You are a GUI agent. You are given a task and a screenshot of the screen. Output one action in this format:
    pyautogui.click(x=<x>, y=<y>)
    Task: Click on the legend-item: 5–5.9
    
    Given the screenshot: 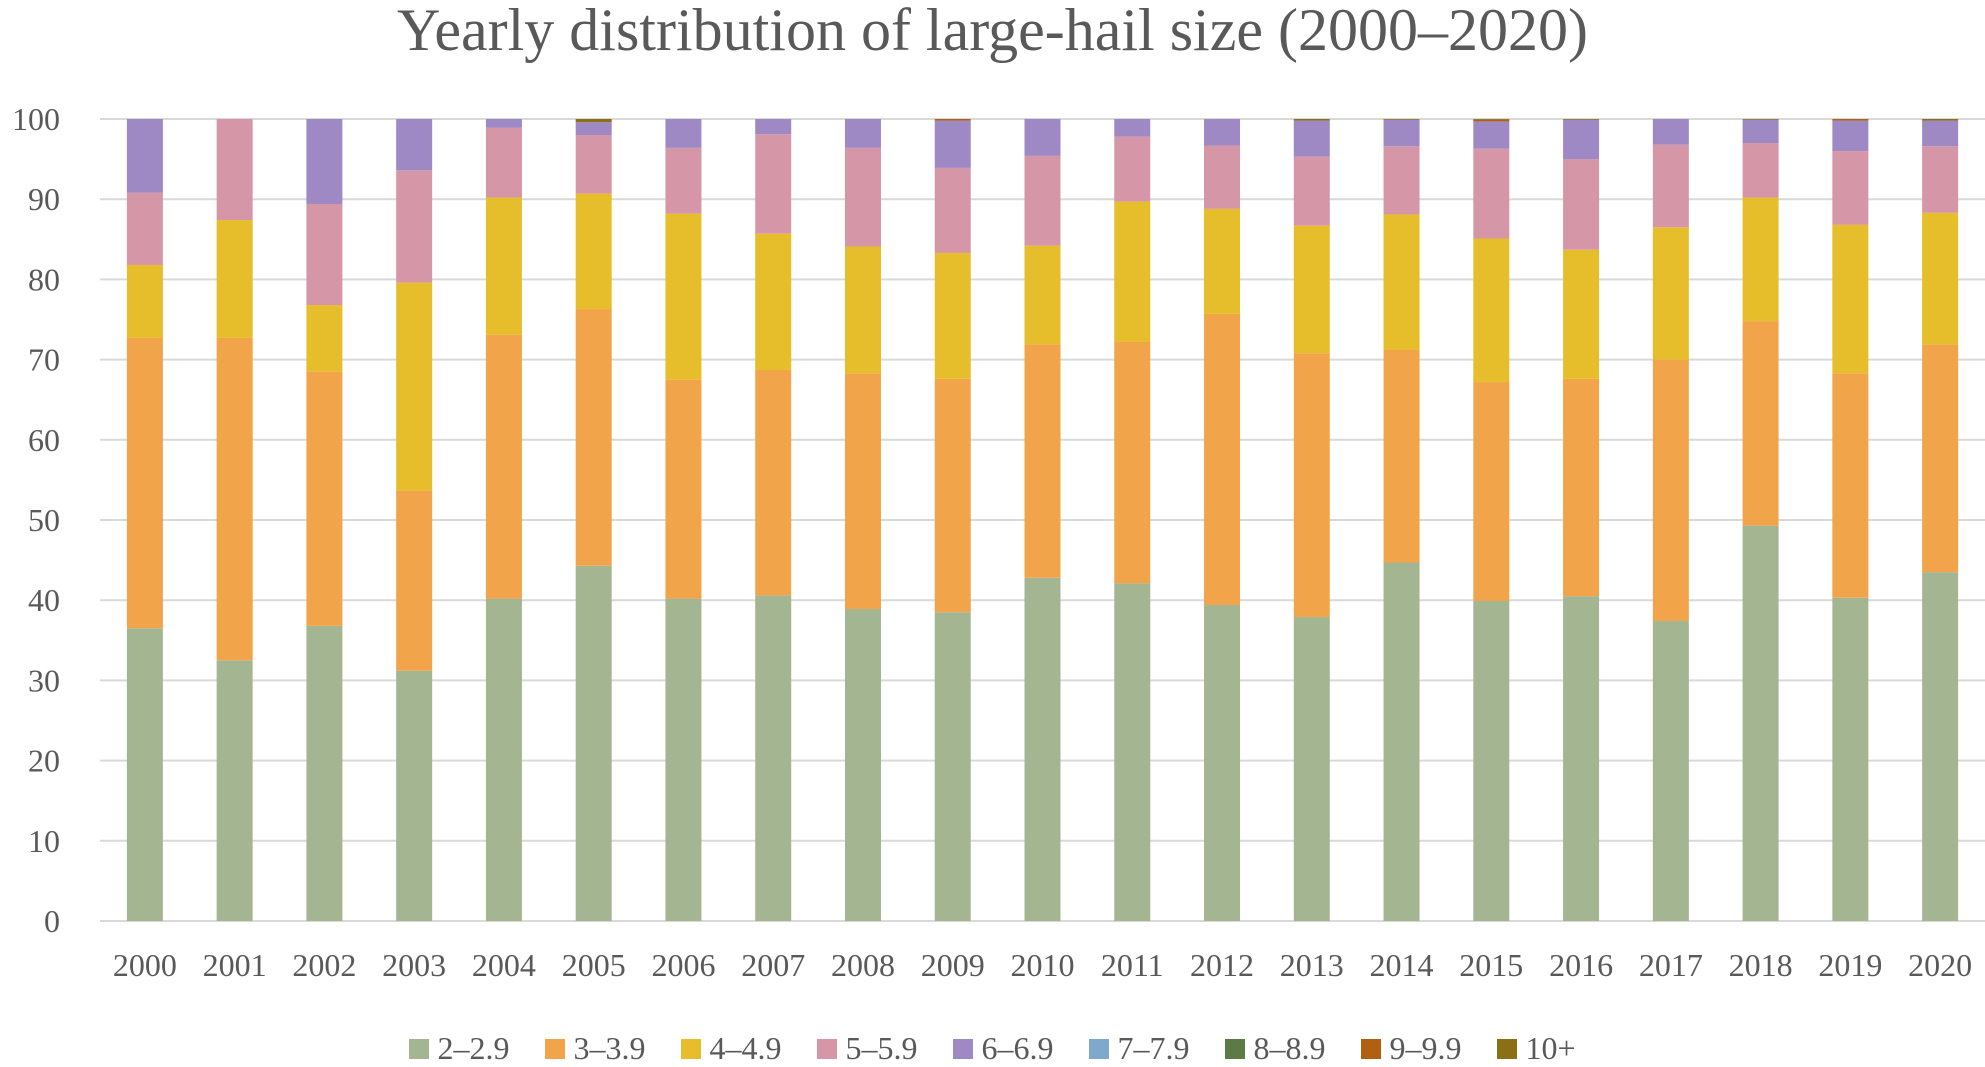 What is the action you would take?
    pyautogui.click(x=867, y=1048)
    